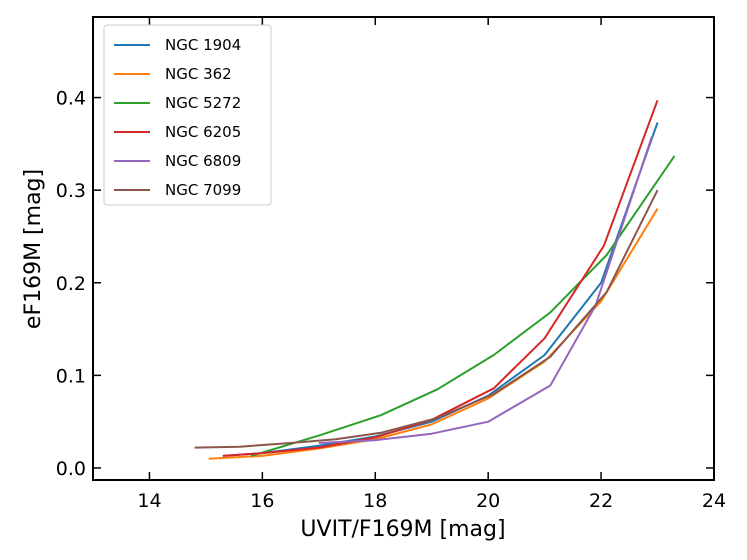 The width and height of the screenshot is (747, 560). I want to click on x-tick-label: 22, so click(601, 501).